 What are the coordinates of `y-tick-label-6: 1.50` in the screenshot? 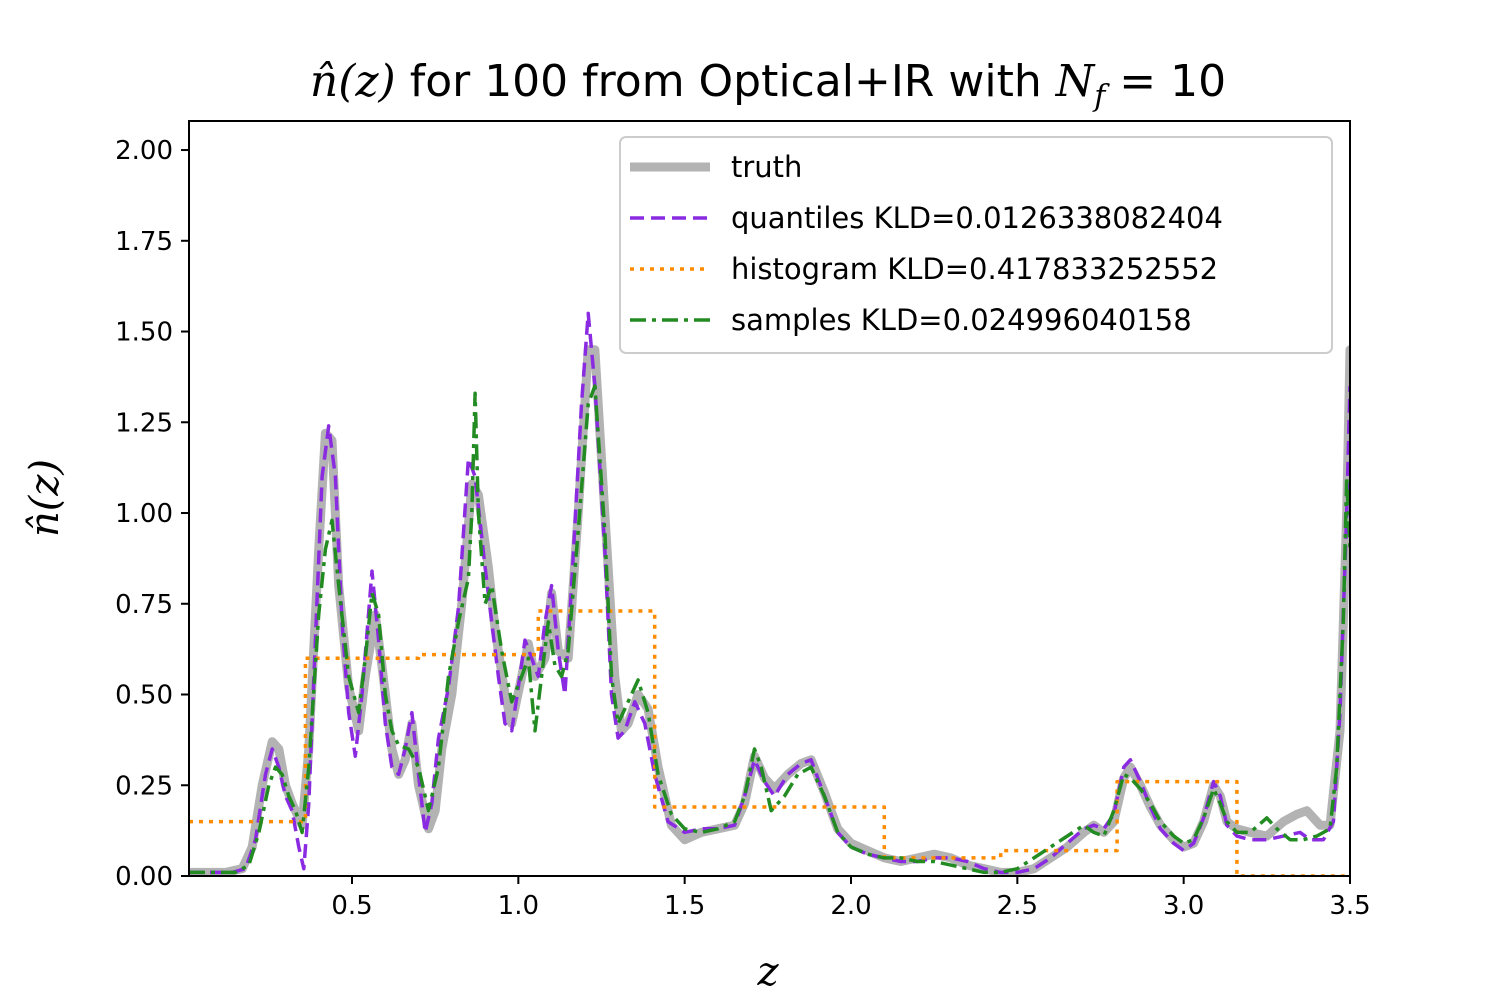 It's located at (144, 333).